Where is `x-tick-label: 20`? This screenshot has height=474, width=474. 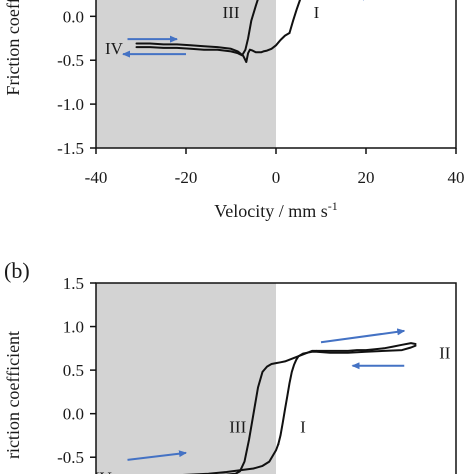
x-tick-label: 20 is located at coordinates (366, 177).